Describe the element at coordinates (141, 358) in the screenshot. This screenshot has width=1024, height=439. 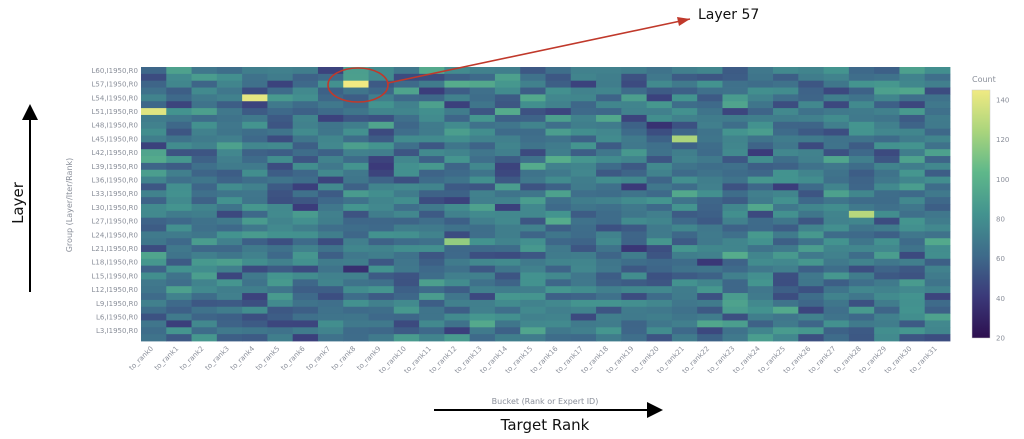
I see `x-tick-label: to_rank0` at that location.